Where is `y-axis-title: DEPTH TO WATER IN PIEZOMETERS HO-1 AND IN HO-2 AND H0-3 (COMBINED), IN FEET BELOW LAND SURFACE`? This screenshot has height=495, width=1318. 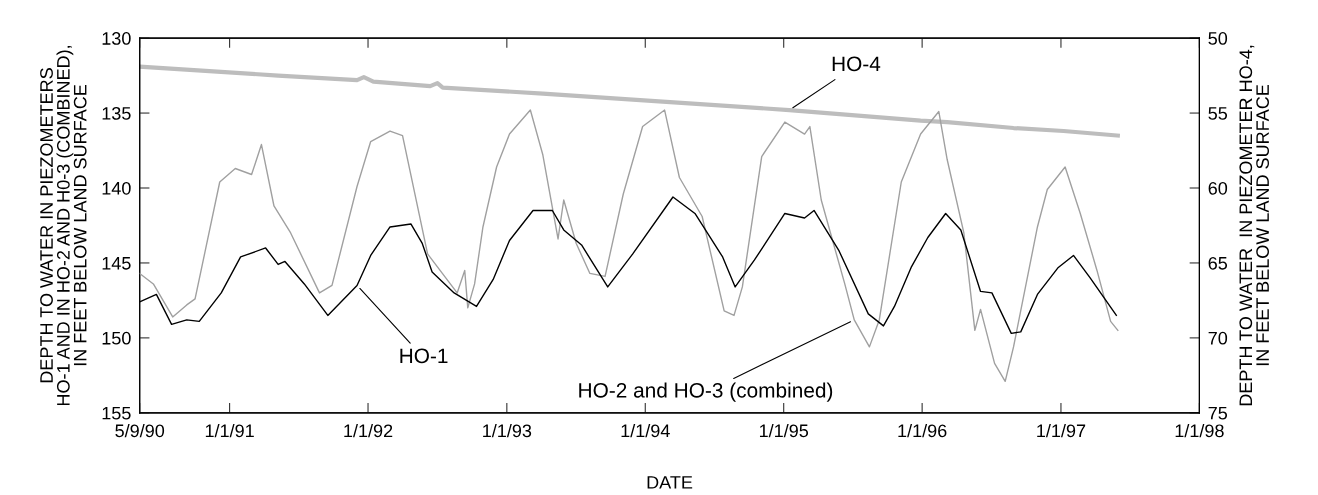 y-axis-title: DEPTH TO WATER IN PIEZOMETERS HO-1 AND IN HO-2 AND H0-3 (COMBINED), IN FEET BELOW LAND SURFACE is located at coordinates (63, 226).